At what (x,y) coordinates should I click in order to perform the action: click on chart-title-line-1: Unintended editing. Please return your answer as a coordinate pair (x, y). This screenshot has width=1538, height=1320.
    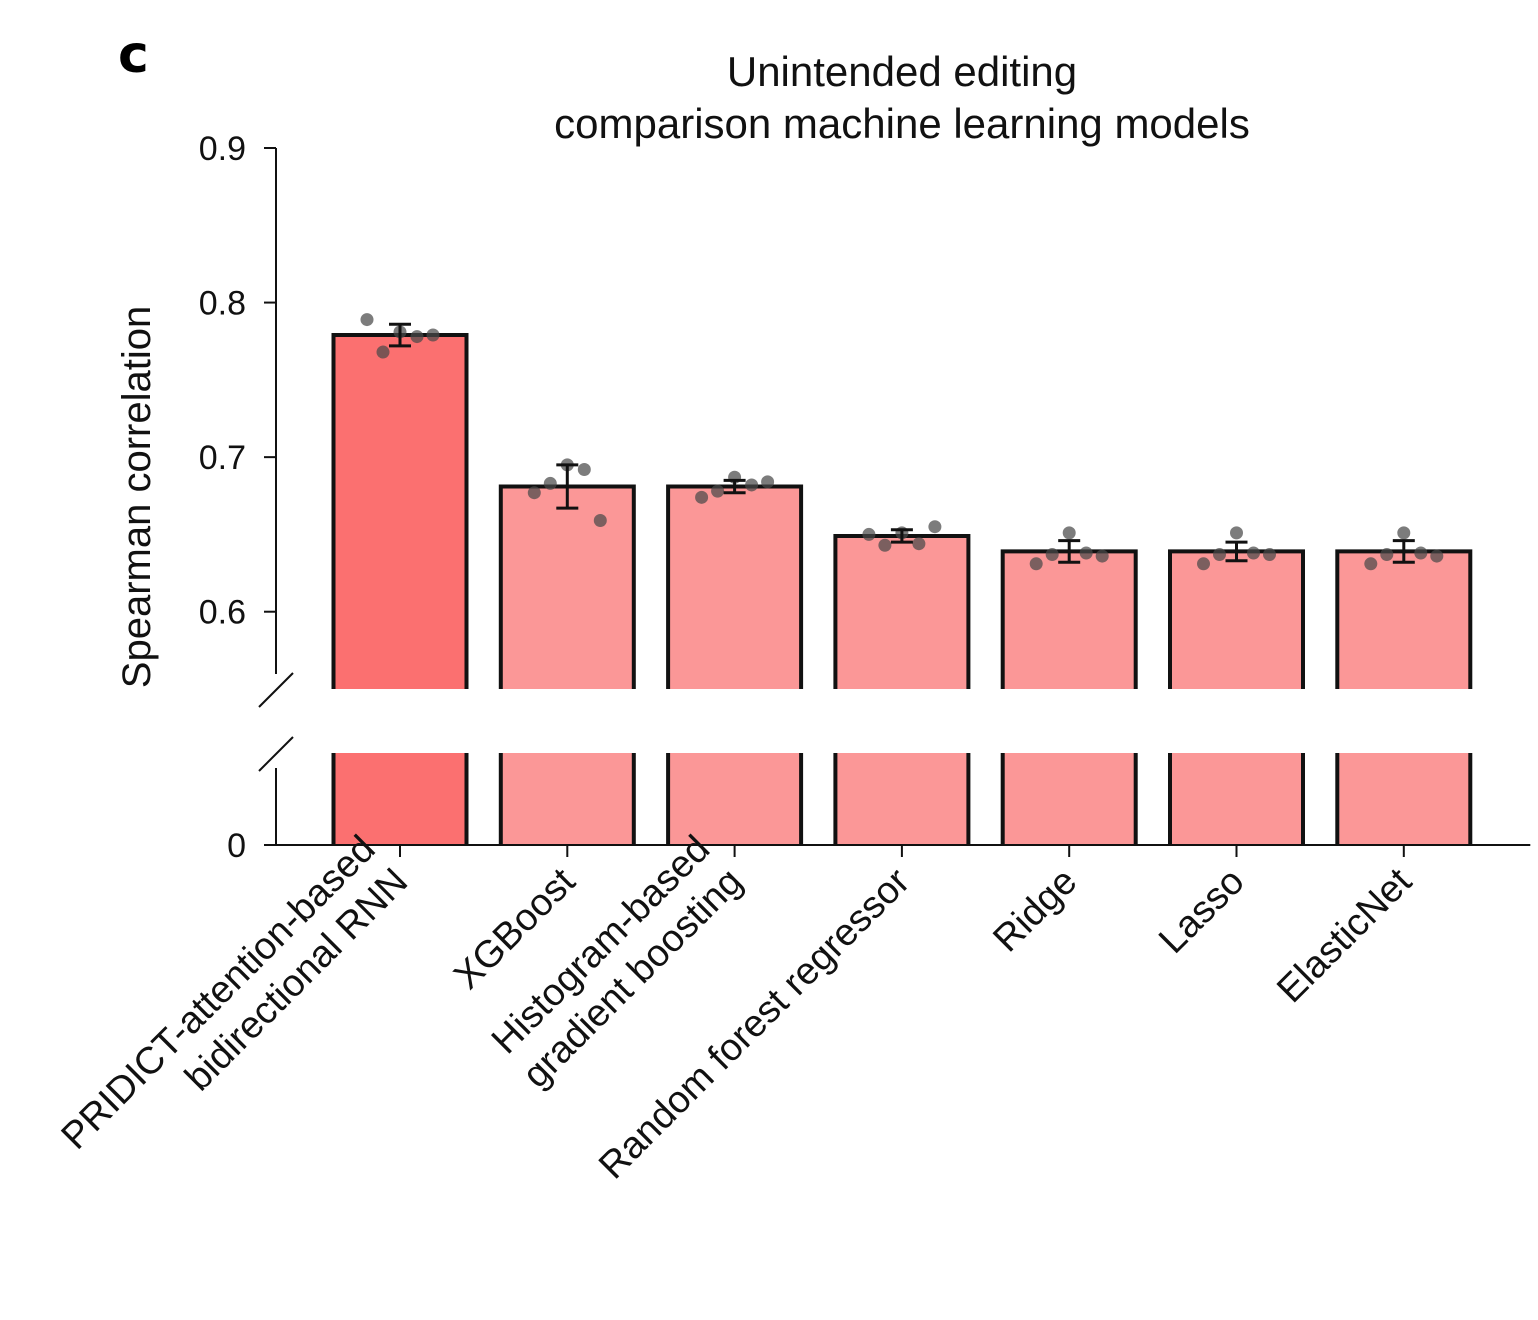
    Looking at the image, I should click on (902, 71).